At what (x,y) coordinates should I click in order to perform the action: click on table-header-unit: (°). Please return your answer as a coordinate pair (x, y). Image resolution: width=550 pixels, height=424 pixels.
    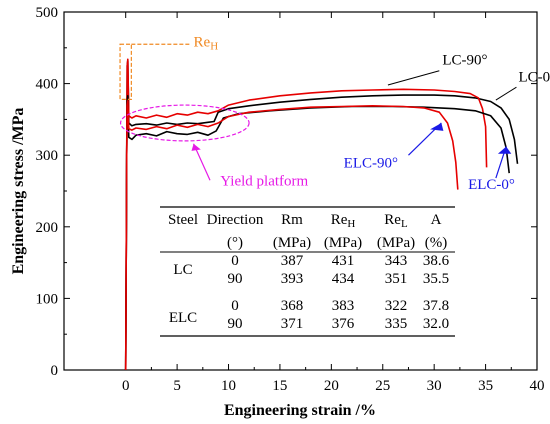
    Looking at the image, I should click on (235, 243).